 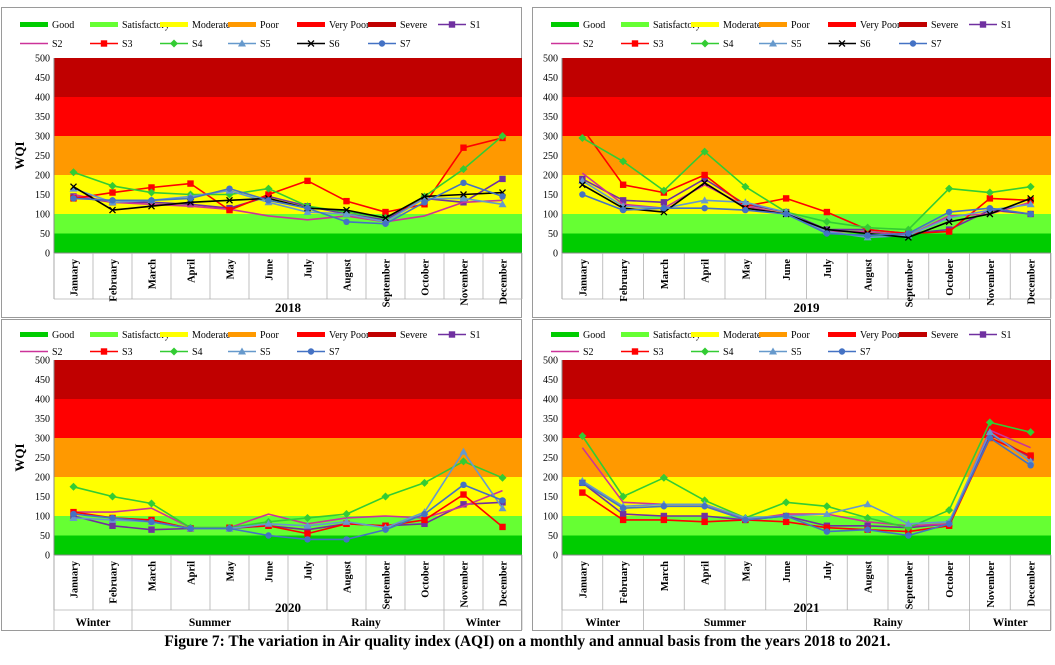 I want to click on y-tick-label-50: 50, so click(x=45, y=234).